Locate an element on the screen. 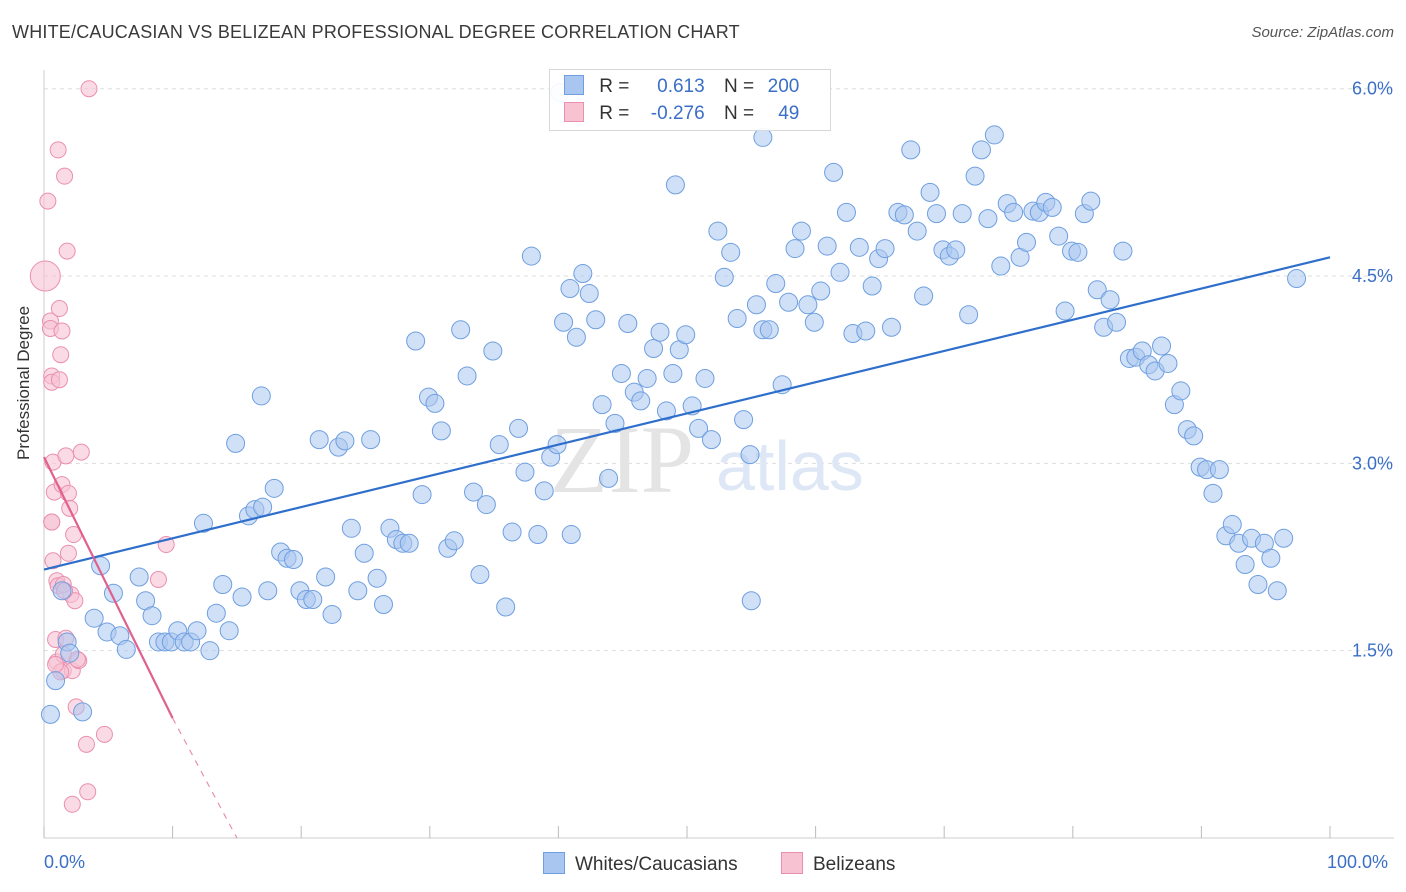 Image resolution: width=1406 pixels, height=892 pixels. y-tick-label: 3.0% is located at coordinates (1372, 463).